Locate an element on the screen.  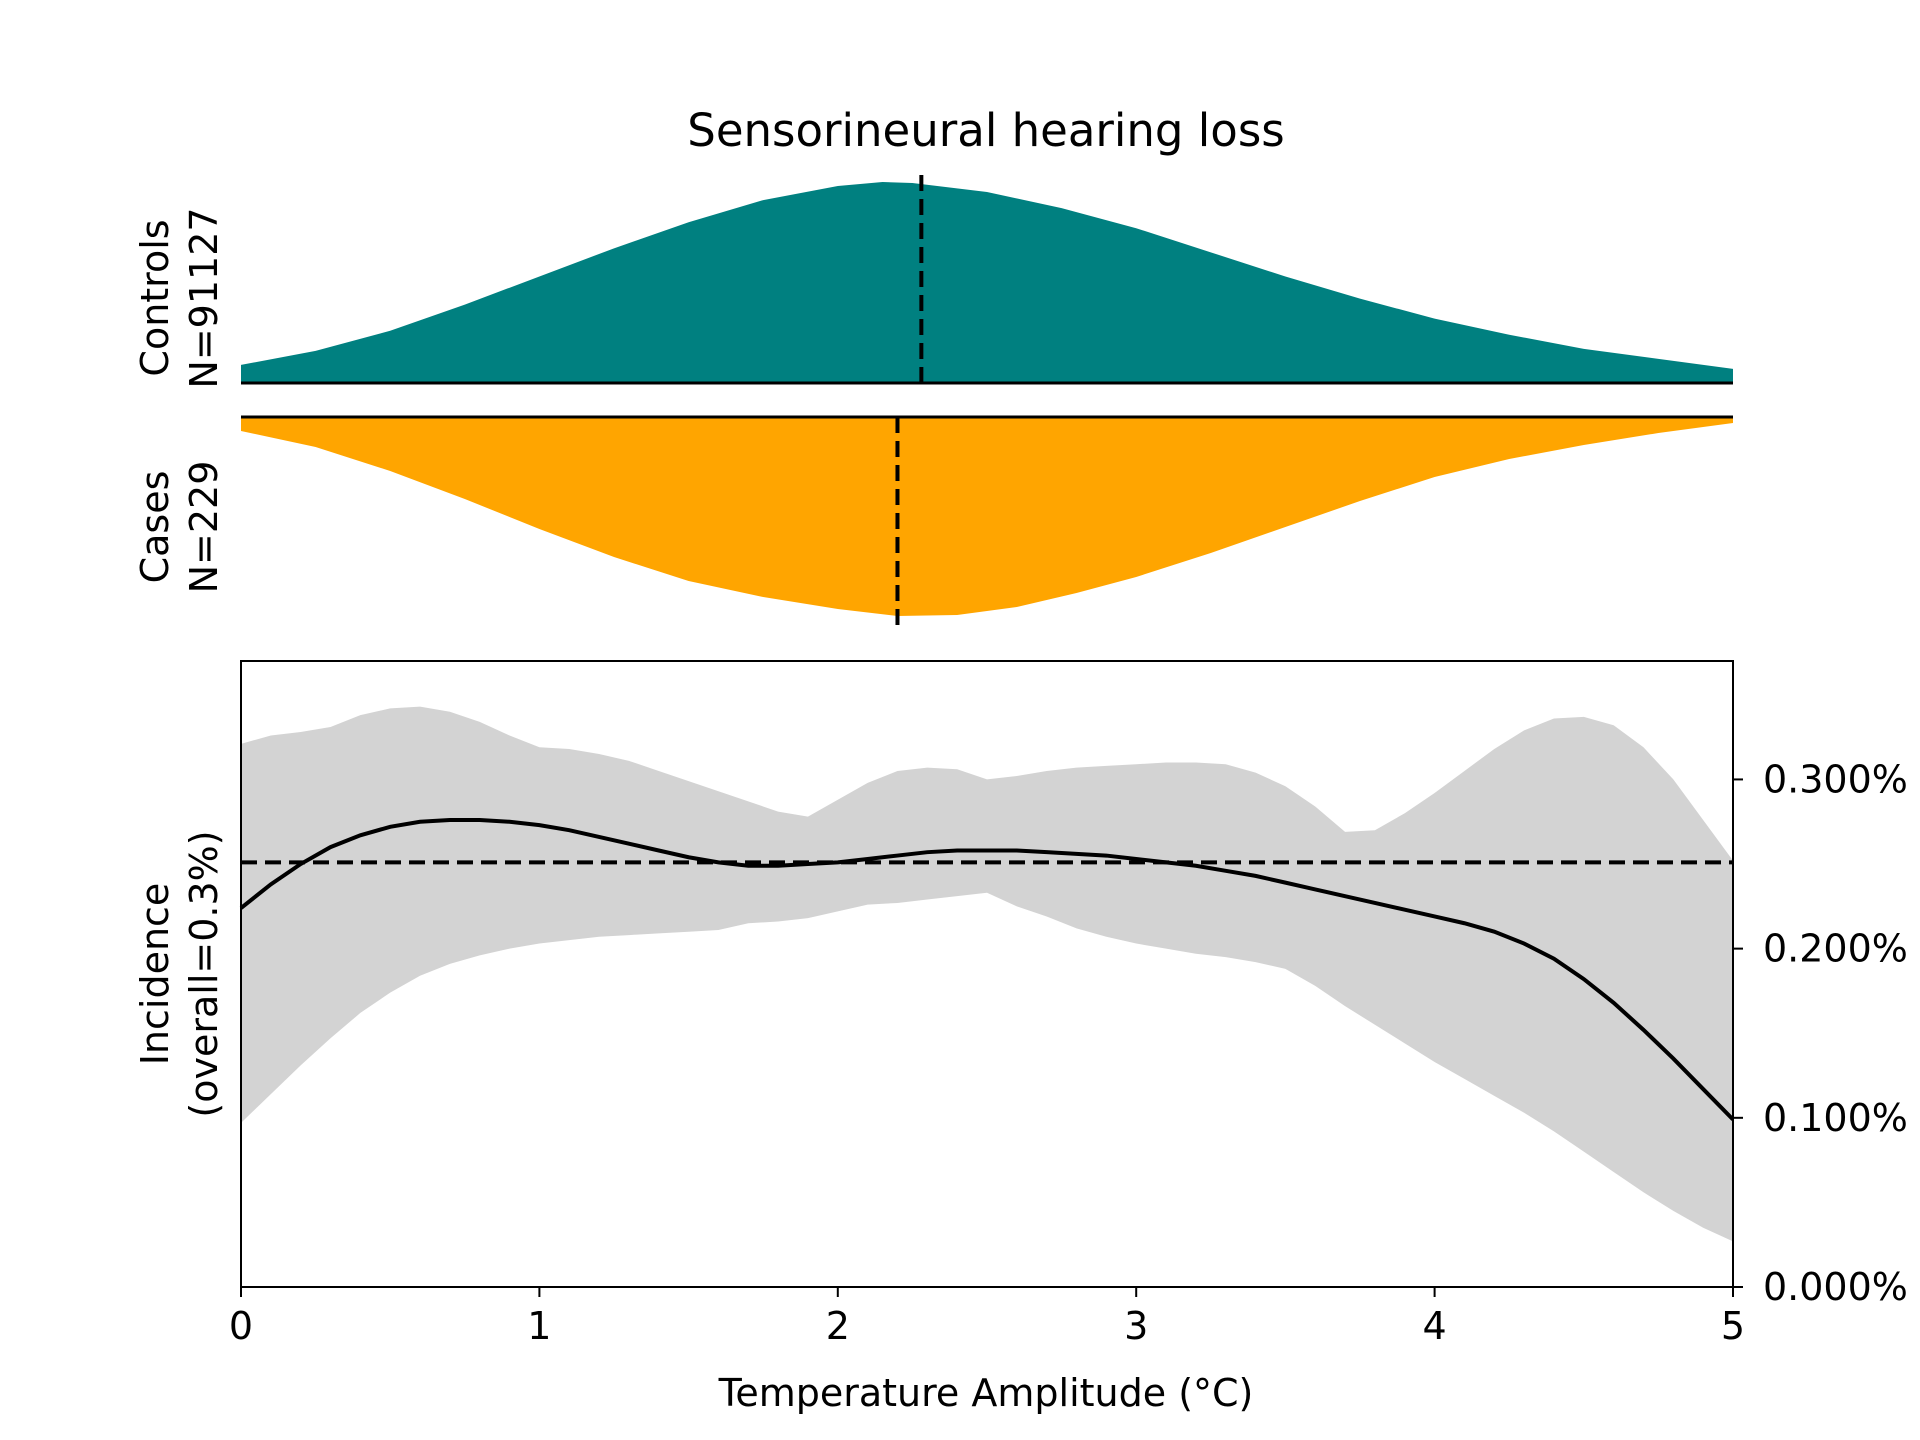
y-tick-label: 0.000% is located at coordinates (1835, 1287).